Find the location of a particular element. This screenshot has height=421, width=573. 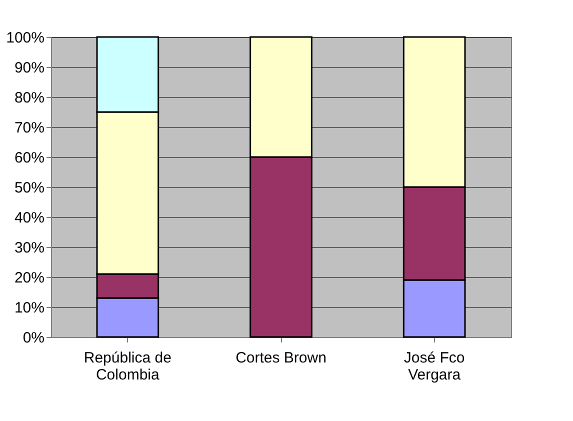

y-tick-label: 30% is located at coordinates (29, 248).